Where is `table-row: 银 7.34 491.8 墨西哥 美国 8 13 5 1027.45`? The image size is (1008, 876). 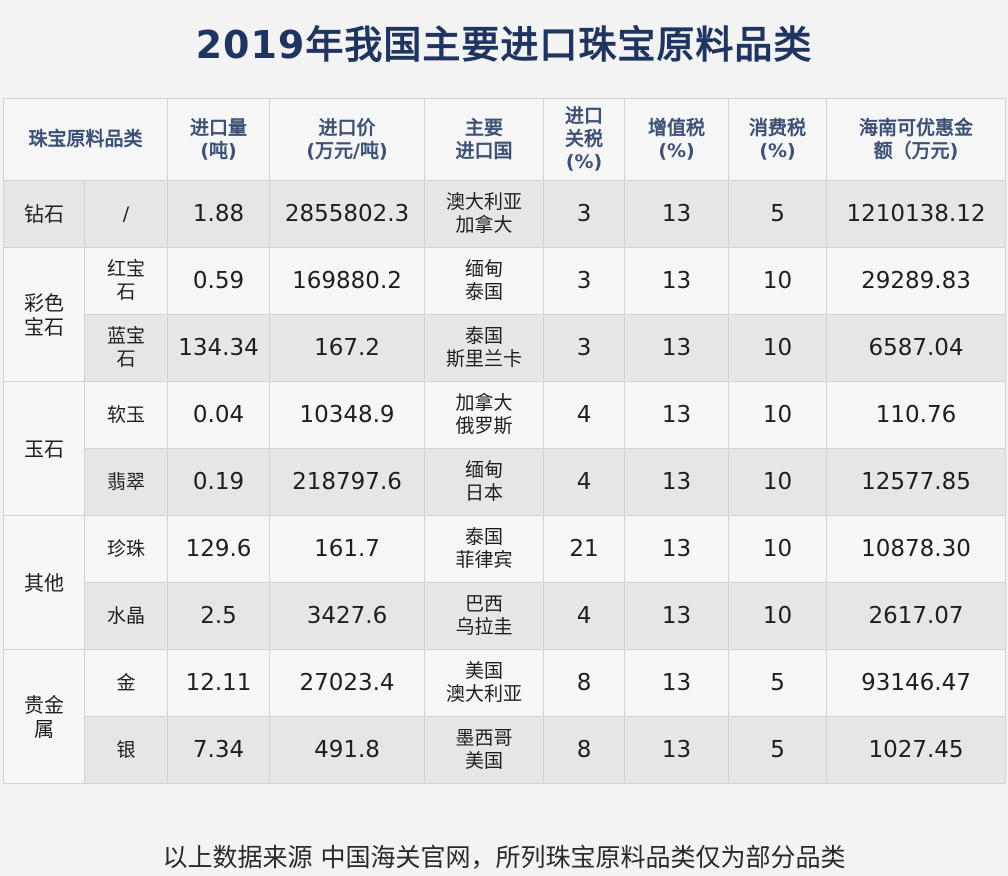
table-row: 银 7.34 491.8 墨西哥 美国 8 13 5 1027.45 is located at coordinates (505, 750).